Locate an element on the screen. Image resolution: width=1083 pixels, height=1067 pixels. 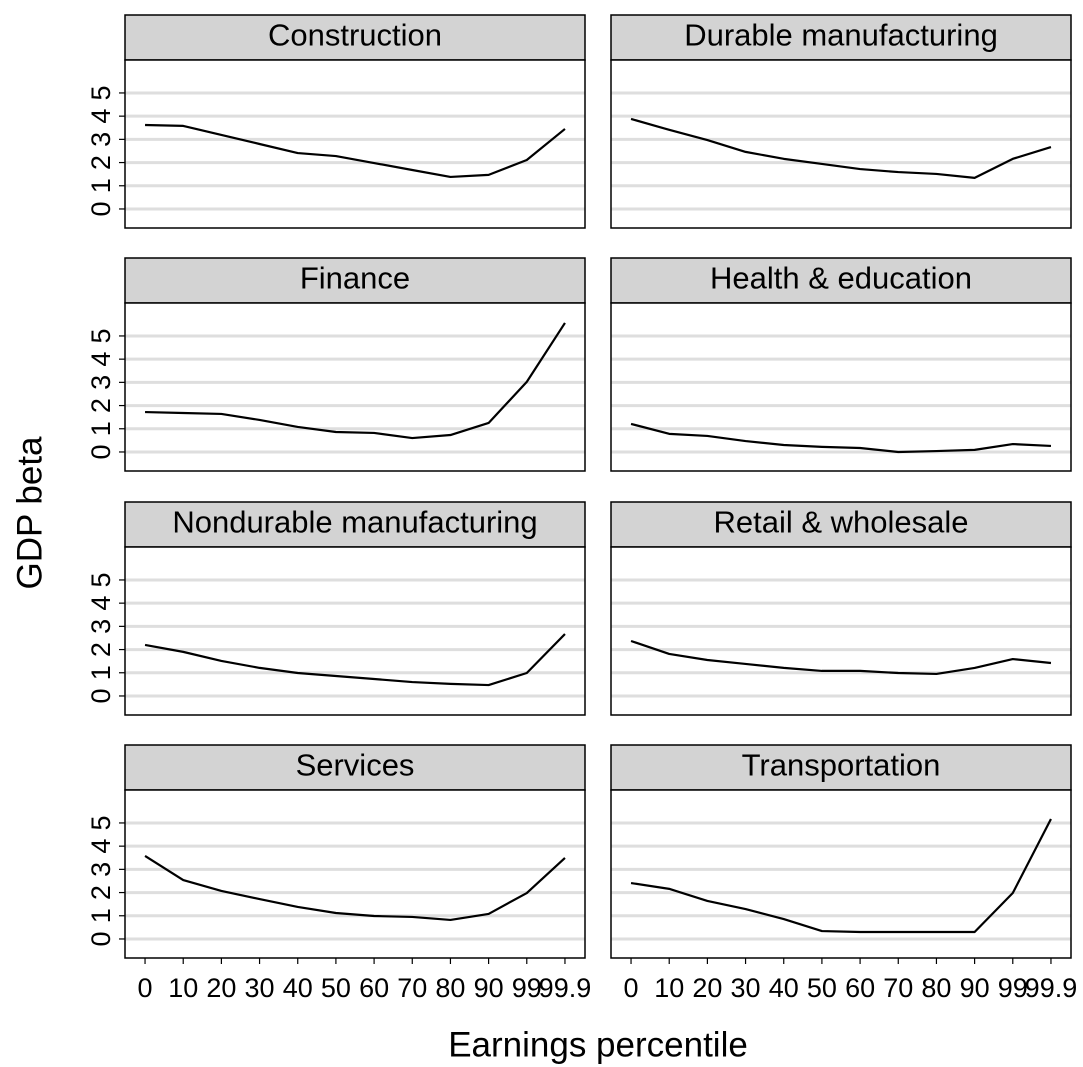
panel-title: Durable manufacturing is located at coordinates (841, 35).